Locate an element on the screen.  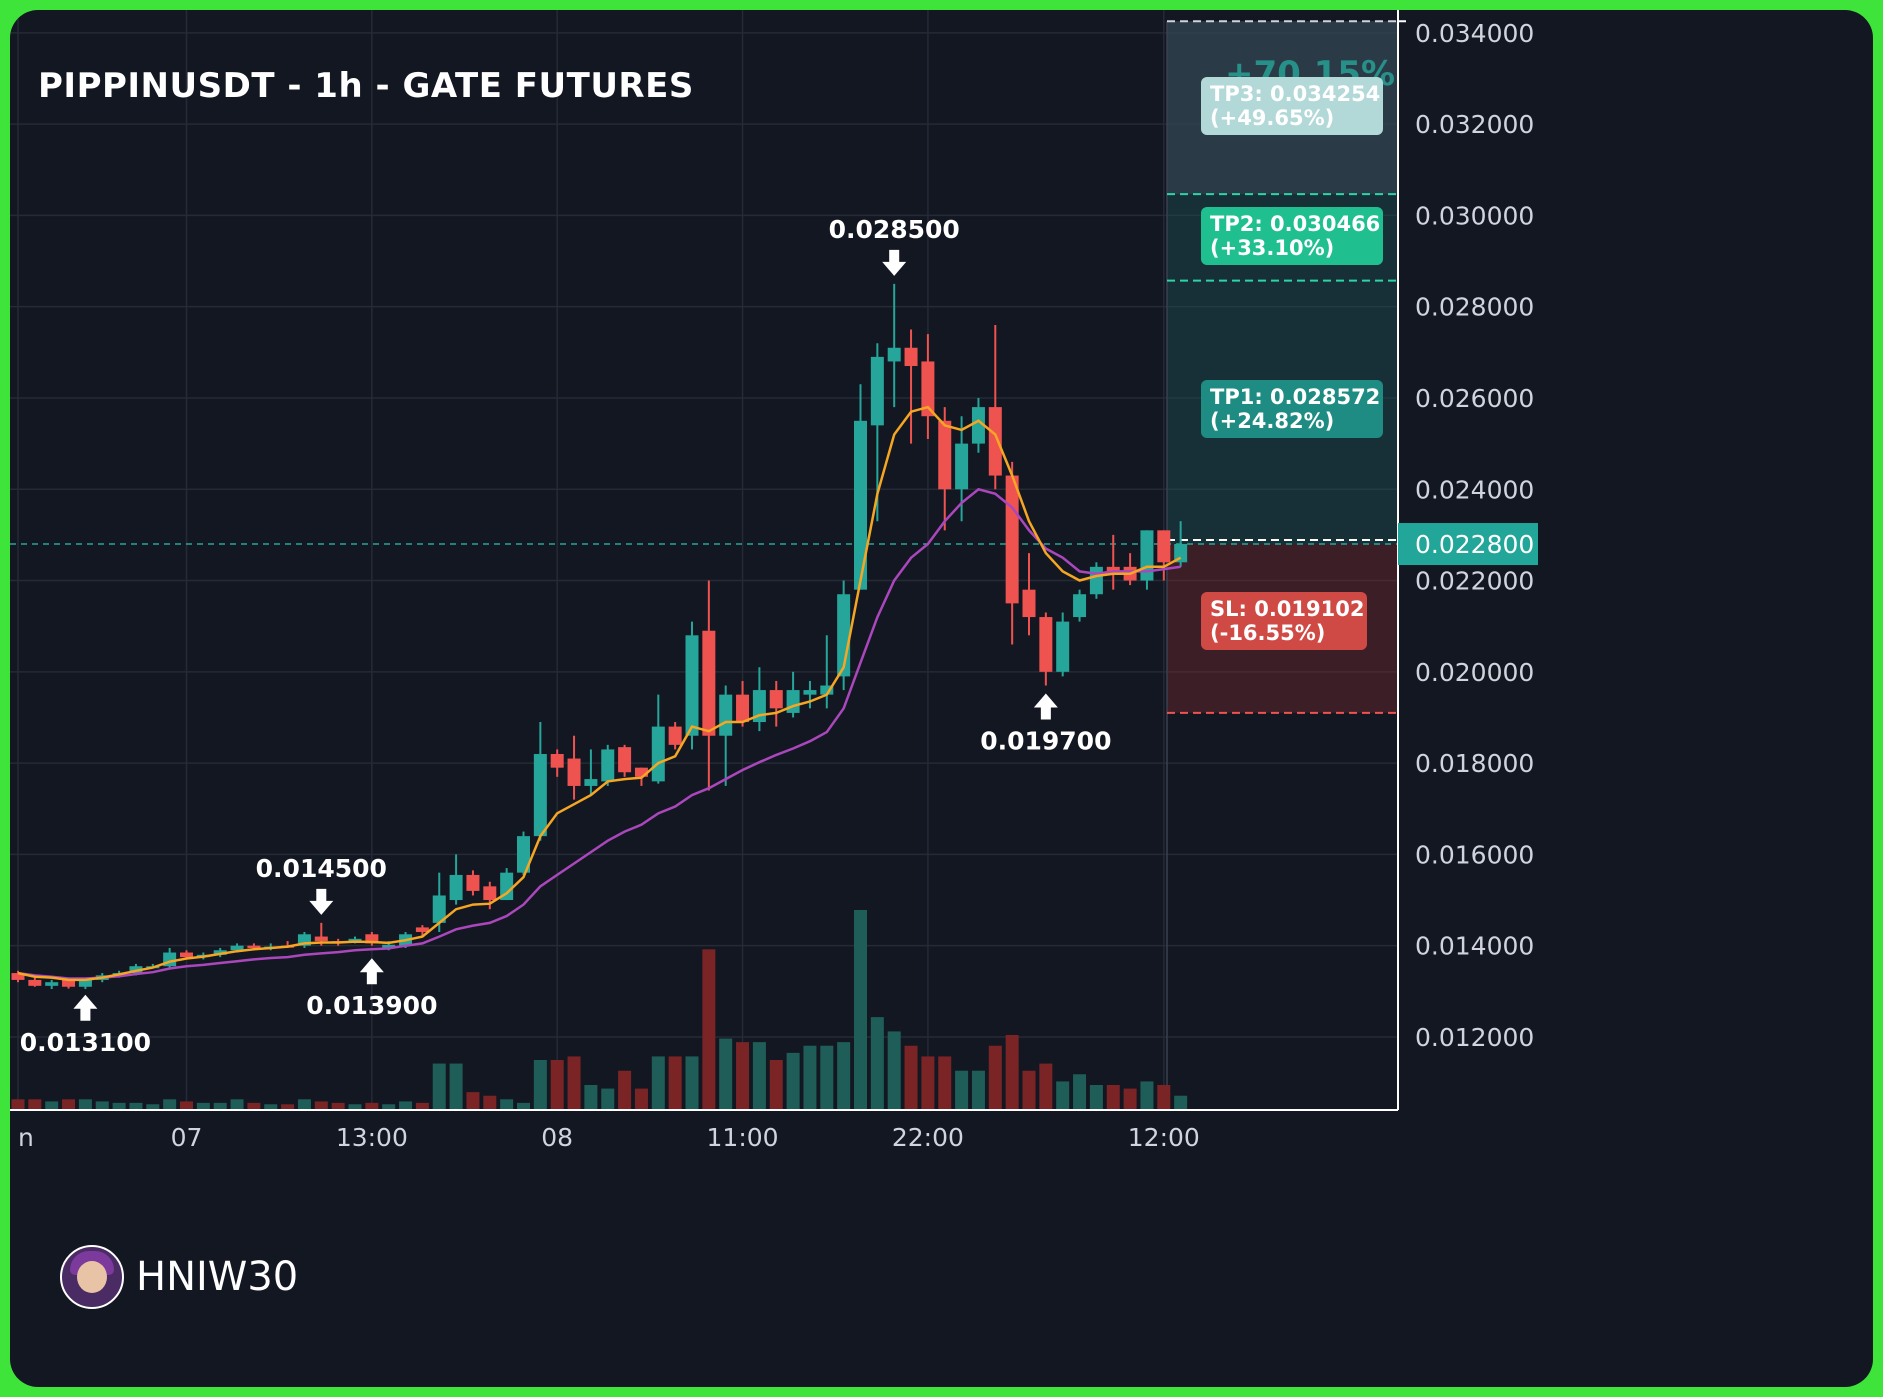
x-tick-label: 13:00 is located at coordinates (372, 1137).